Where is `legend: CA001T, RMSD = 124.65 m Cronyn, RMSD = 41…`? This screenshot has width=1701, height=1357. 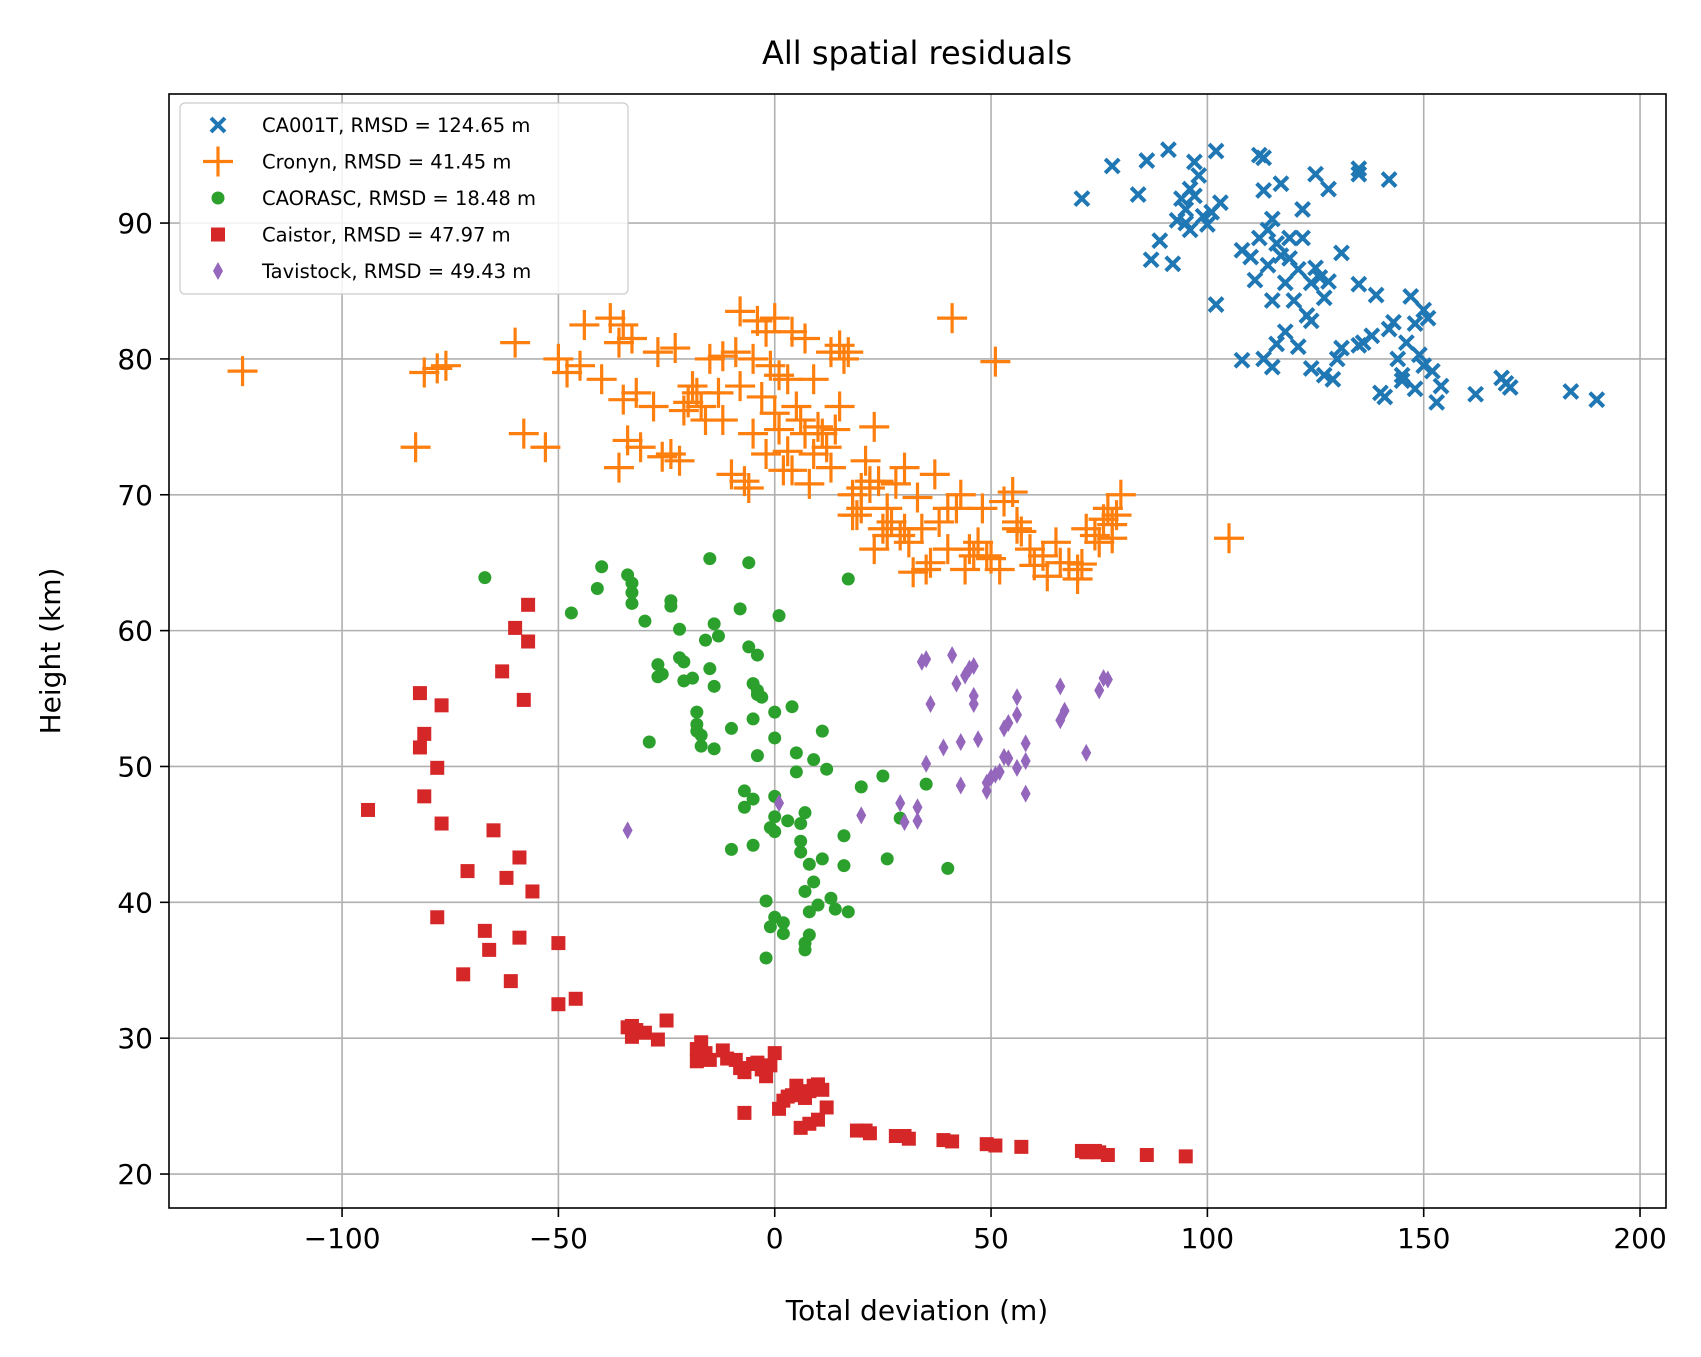 legend: CA001T, RMSD = 124.65 m Cronyn, RMSD = 41… is located at coordinates (404, 198).